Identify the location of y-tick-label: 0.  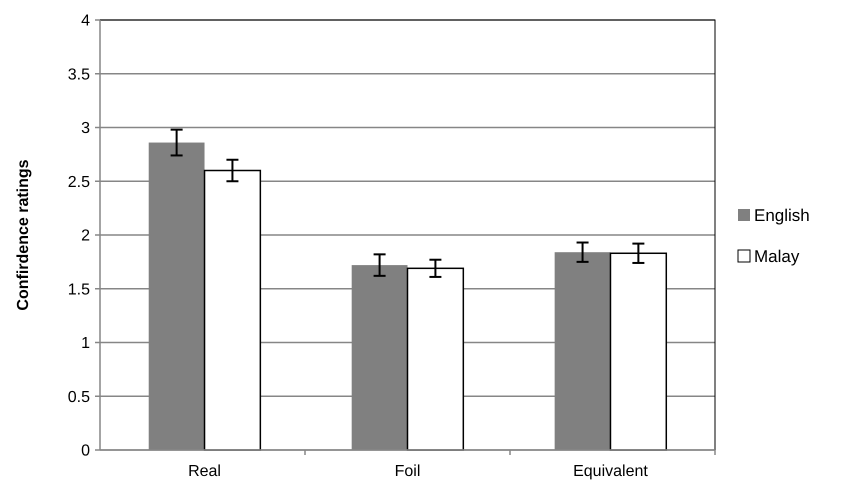
(85, 451).